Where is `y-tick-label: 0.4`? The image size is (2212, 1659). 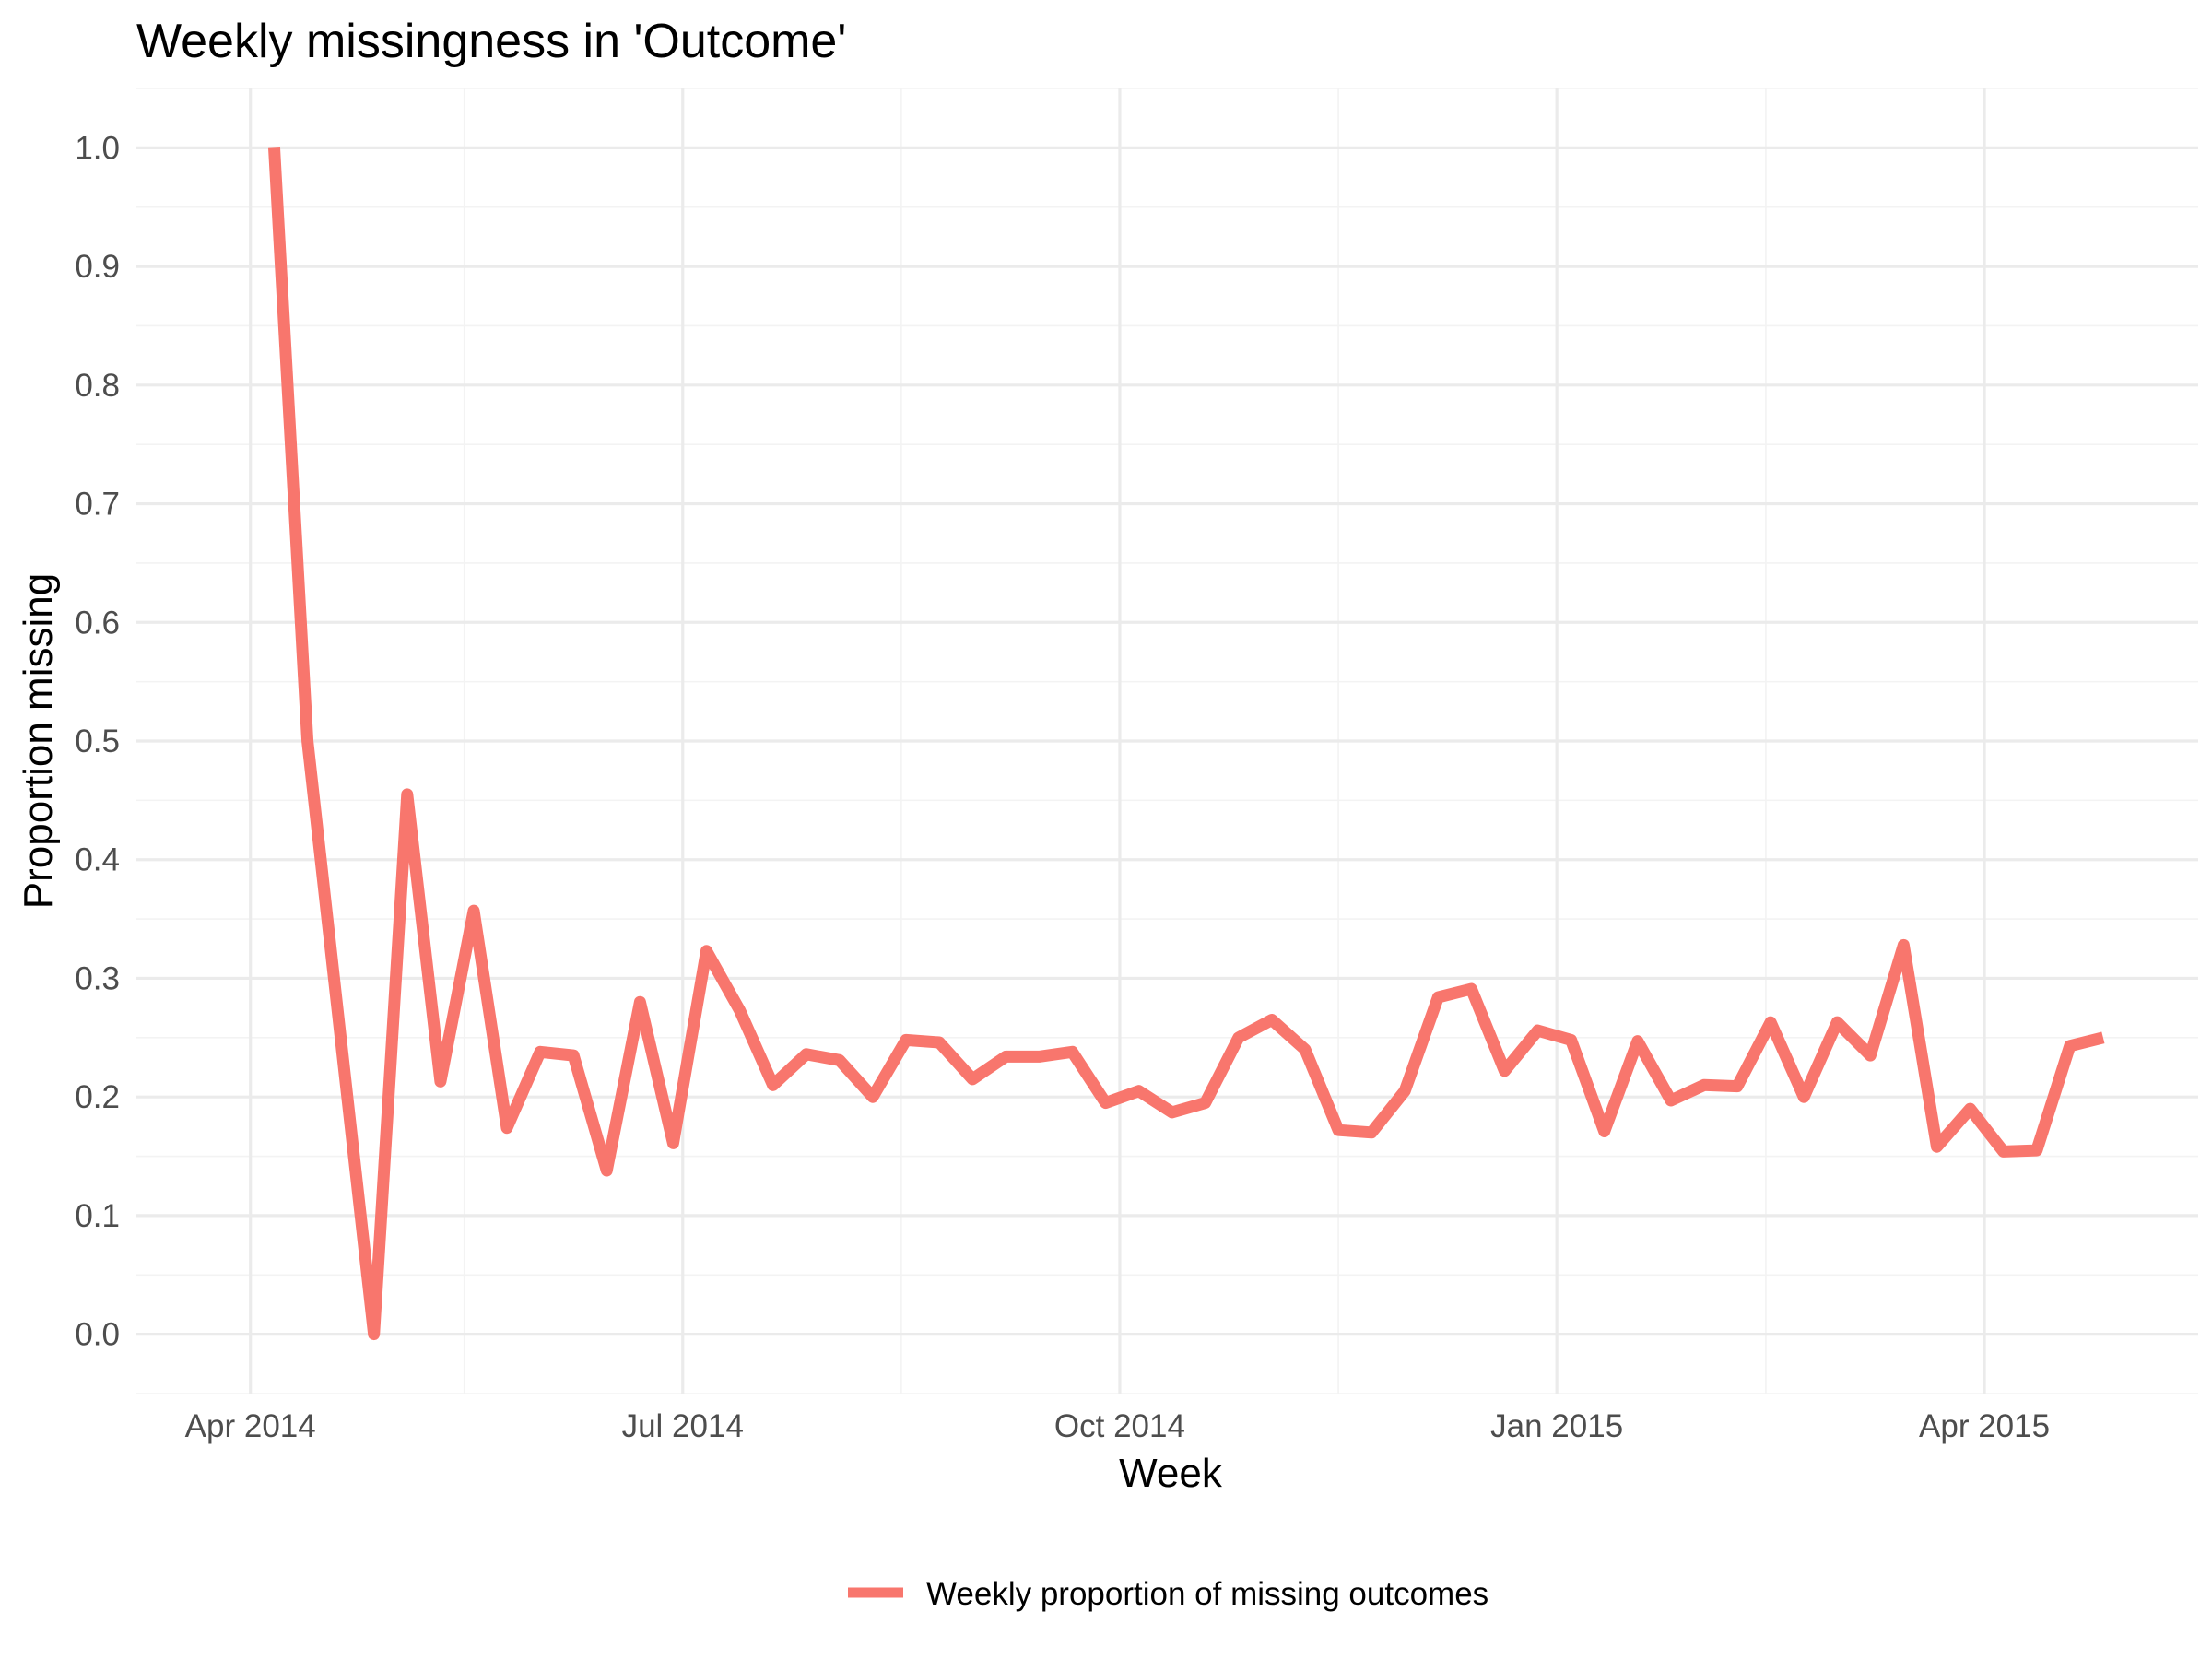
y-tick-label: 0.4 is located at coordinates (97, 860).